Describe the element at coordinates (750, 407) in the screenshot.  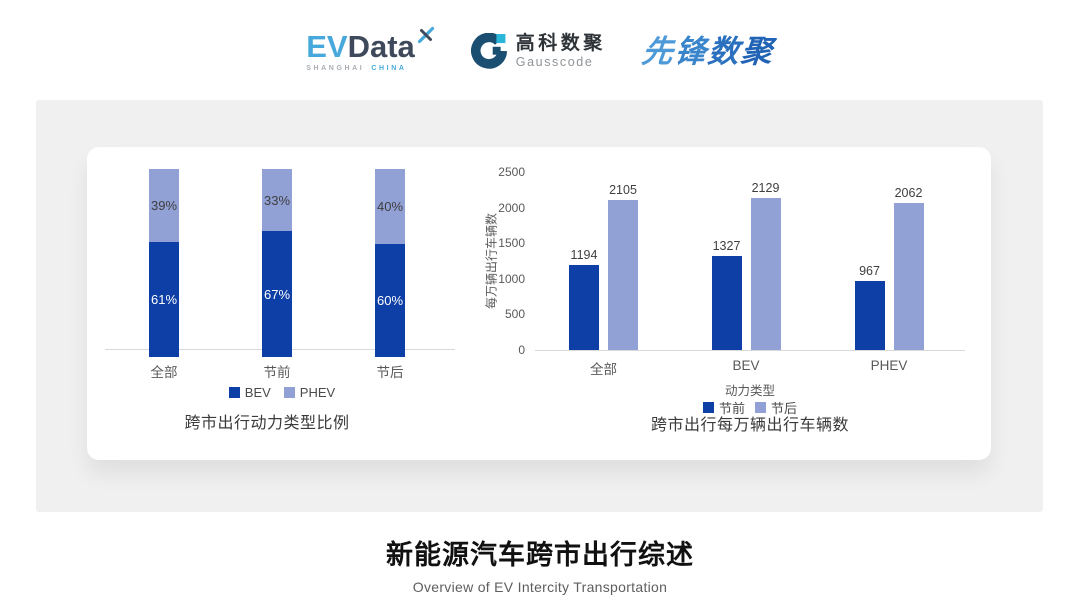
I see `legend: 节前 节后` at that location.